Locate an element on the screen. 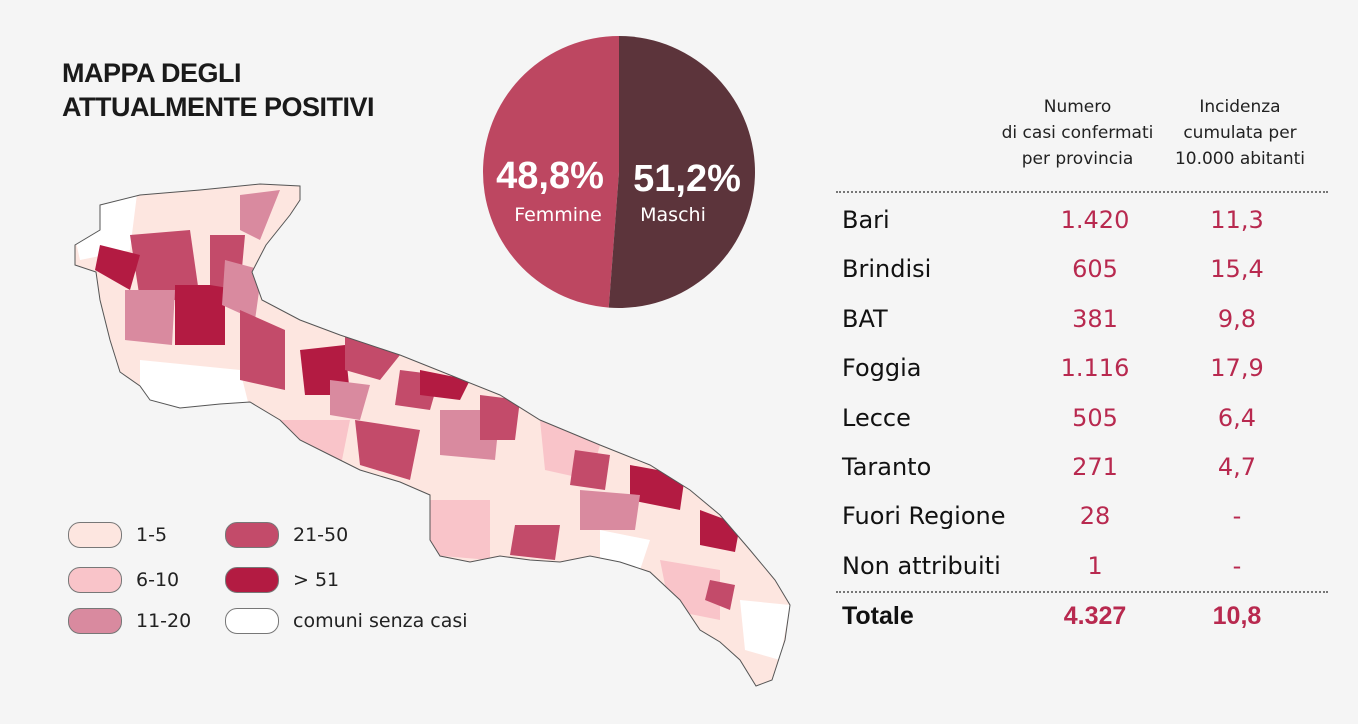  pie-label-femmine: Femmine is located at coordinates (558, 215).